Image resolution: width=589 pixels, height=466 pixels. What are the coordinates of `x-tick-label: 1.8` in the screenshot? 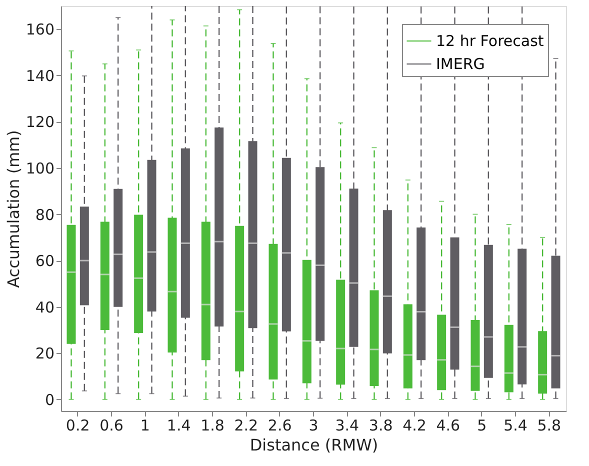 It's located at (212, 425).